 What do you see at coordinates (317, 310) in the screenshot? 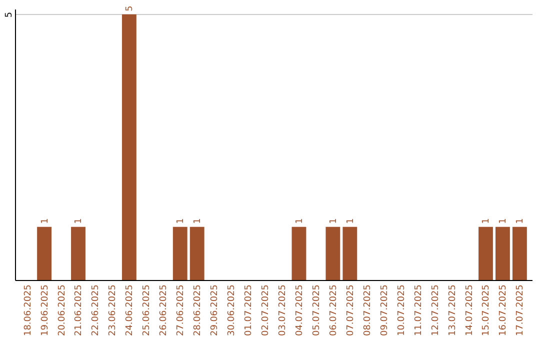
I see `x-tick-label: 05.07.2025` at bounding box center [317, 310].